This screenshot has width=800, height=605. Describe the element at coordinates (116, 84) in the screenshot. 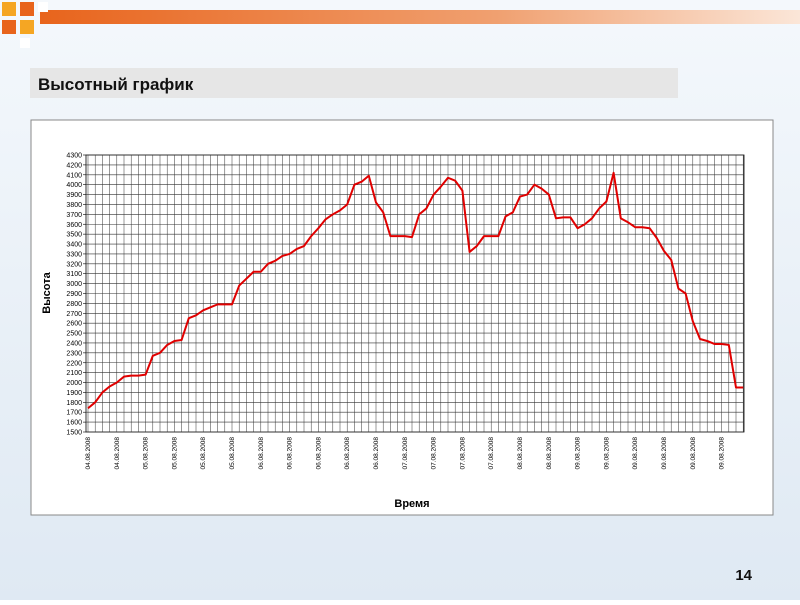

I see `slide-title: Высотный график` at that location.